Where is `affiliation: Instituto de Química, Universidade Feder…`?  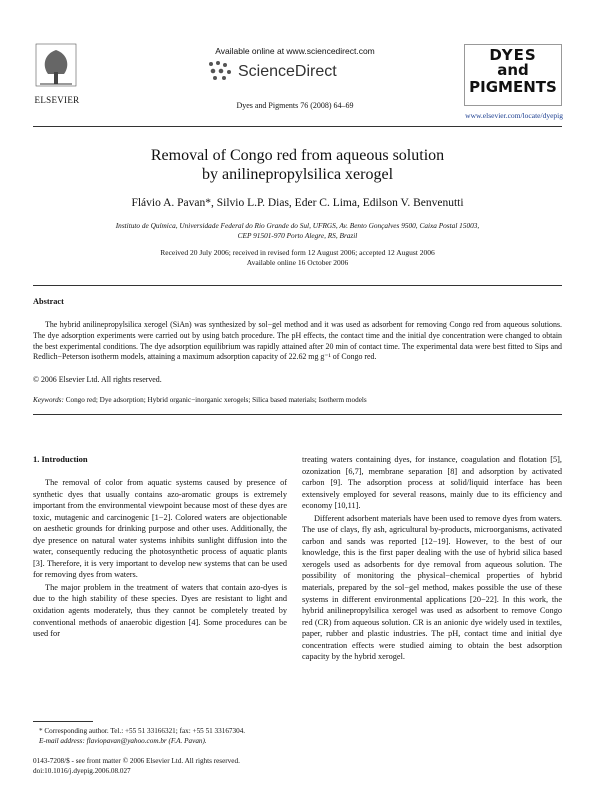 affiliation: Instituto de Química, Universidade Feder… is located at coordinates (297, 231).